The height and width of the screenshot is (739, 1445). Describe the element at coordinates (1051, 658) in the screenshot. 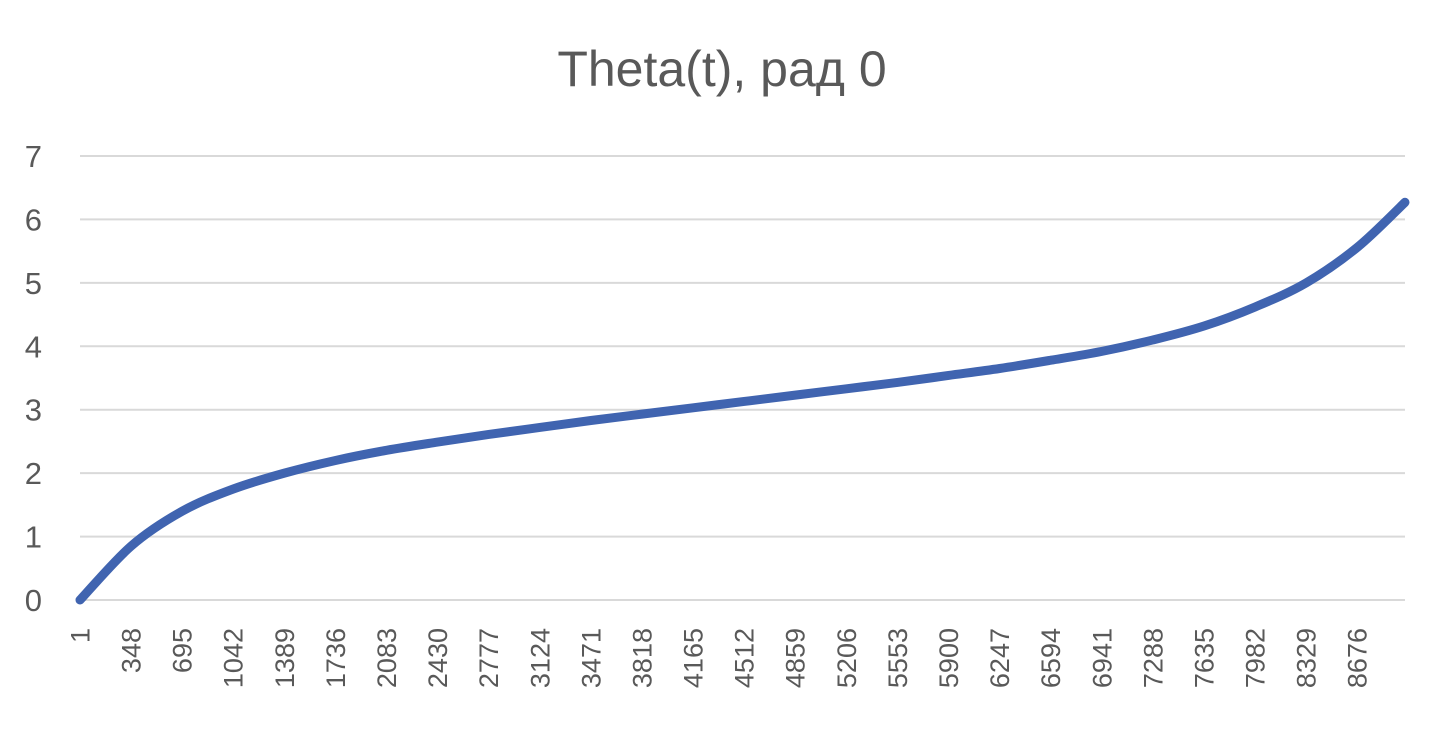

I see `x-tick-label: 6594` at that location.